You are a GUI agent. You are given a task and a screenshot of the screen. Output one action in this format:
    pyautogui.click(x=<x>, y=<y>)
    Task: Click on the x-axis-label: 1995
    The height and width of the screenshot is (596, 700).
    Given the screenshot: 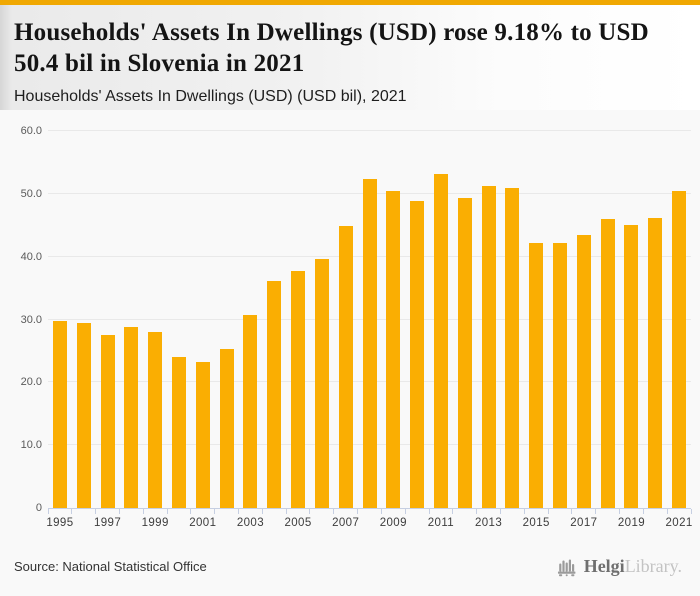 What is the action you would take?
    pyautogui.click(x=60, y=523)
    